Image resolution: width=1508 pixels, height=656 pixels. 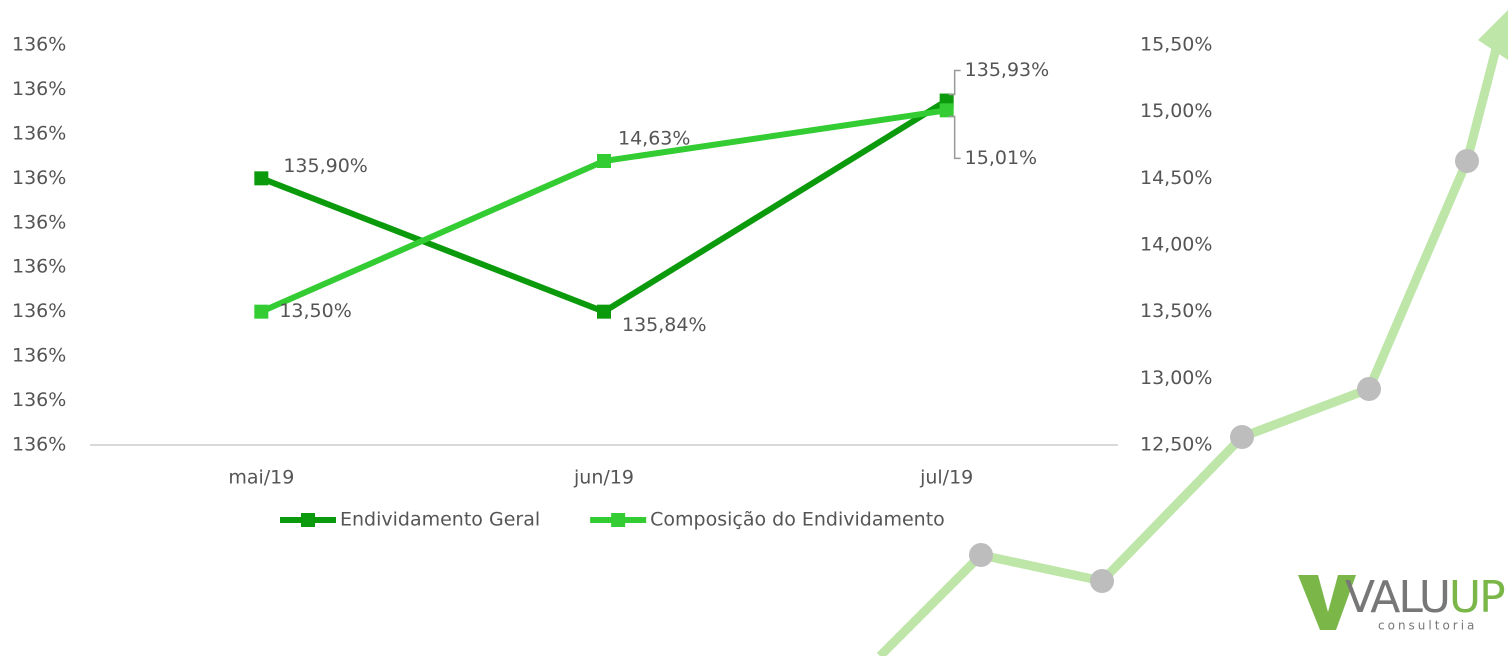 What do you see at coordinates (664, 325) in the screenshot?
I see `data-label: 135,84%` at bounding box center [664, 325].